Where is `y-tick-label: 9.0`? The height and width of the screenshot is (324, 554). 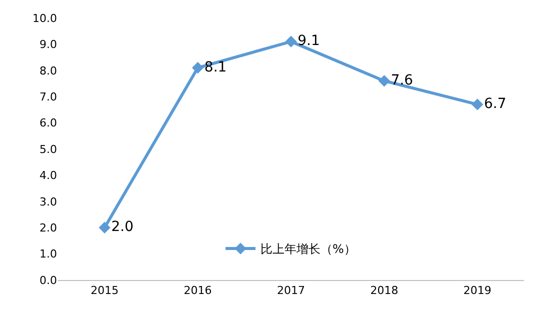
y-tick-label: 9.0 is located at coordinates (48, 45).